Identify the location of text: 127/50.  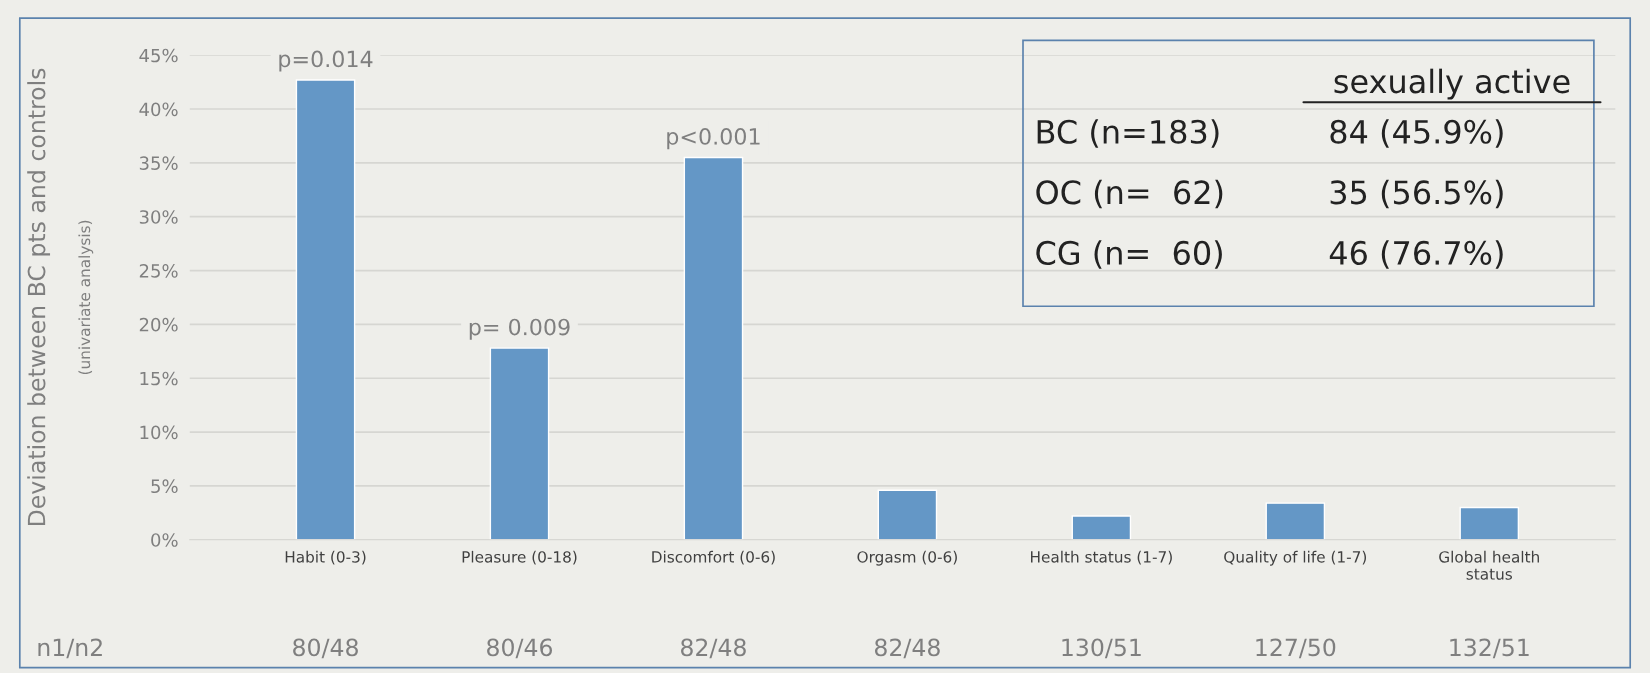
(1296, 648).